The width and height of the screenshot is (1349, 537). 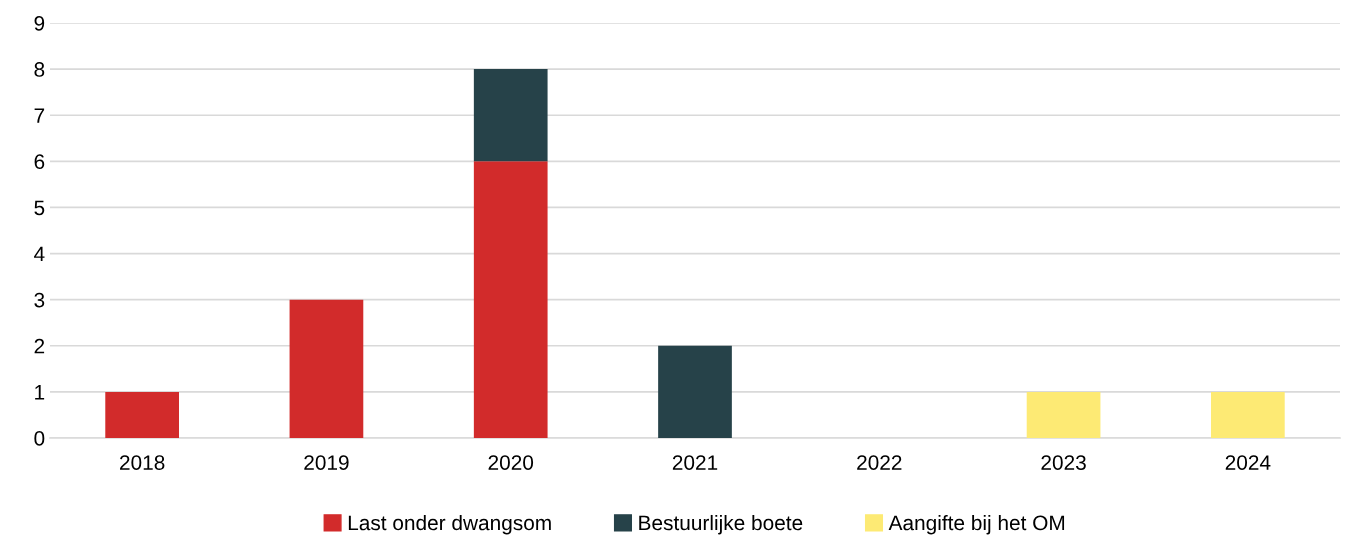 What do you see at coordinates (39, 115) in the screenshot?
I see `y-tick-label: 7` at bounding box center [39, 115].